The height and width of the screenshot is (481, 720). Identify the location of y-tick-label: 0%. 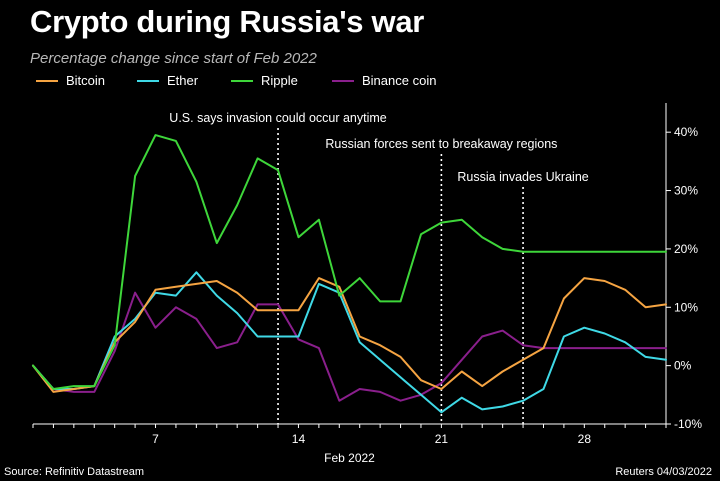
(683, 366).